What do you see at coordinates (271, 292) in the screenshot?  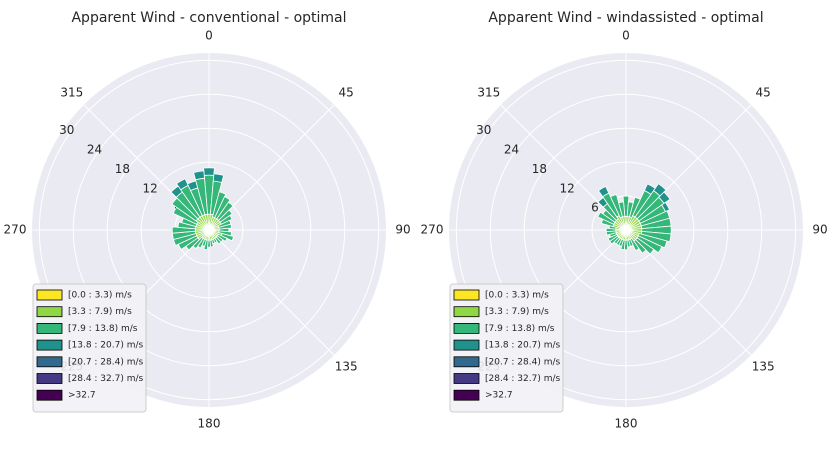 I see `grid-spoke` at bounding box center [271, 292].